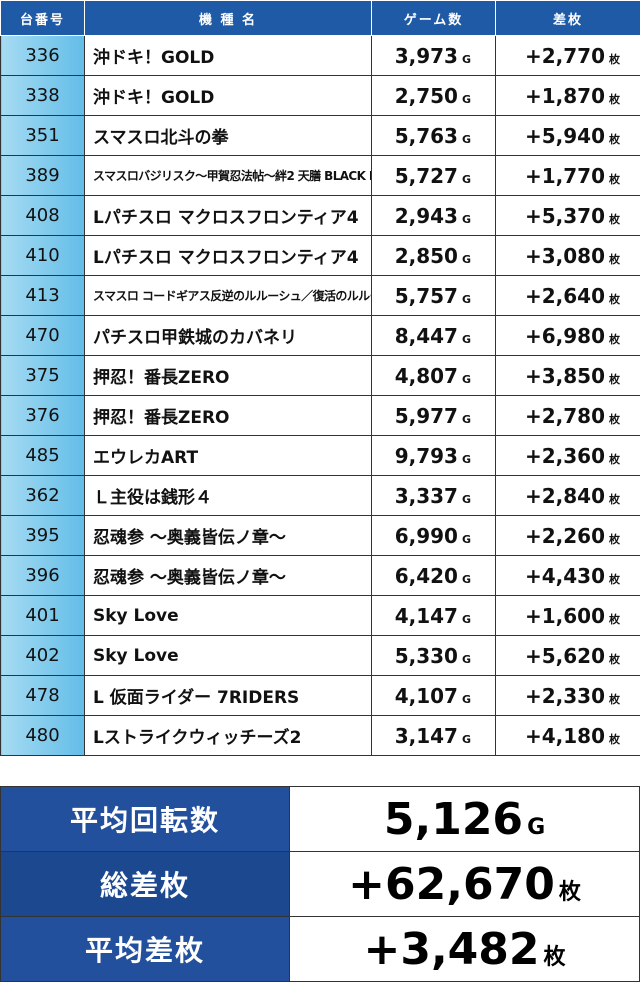  Describe the element at coordinates (426, 375) in the screenshot. I see `game-count: 4,807` at that location.